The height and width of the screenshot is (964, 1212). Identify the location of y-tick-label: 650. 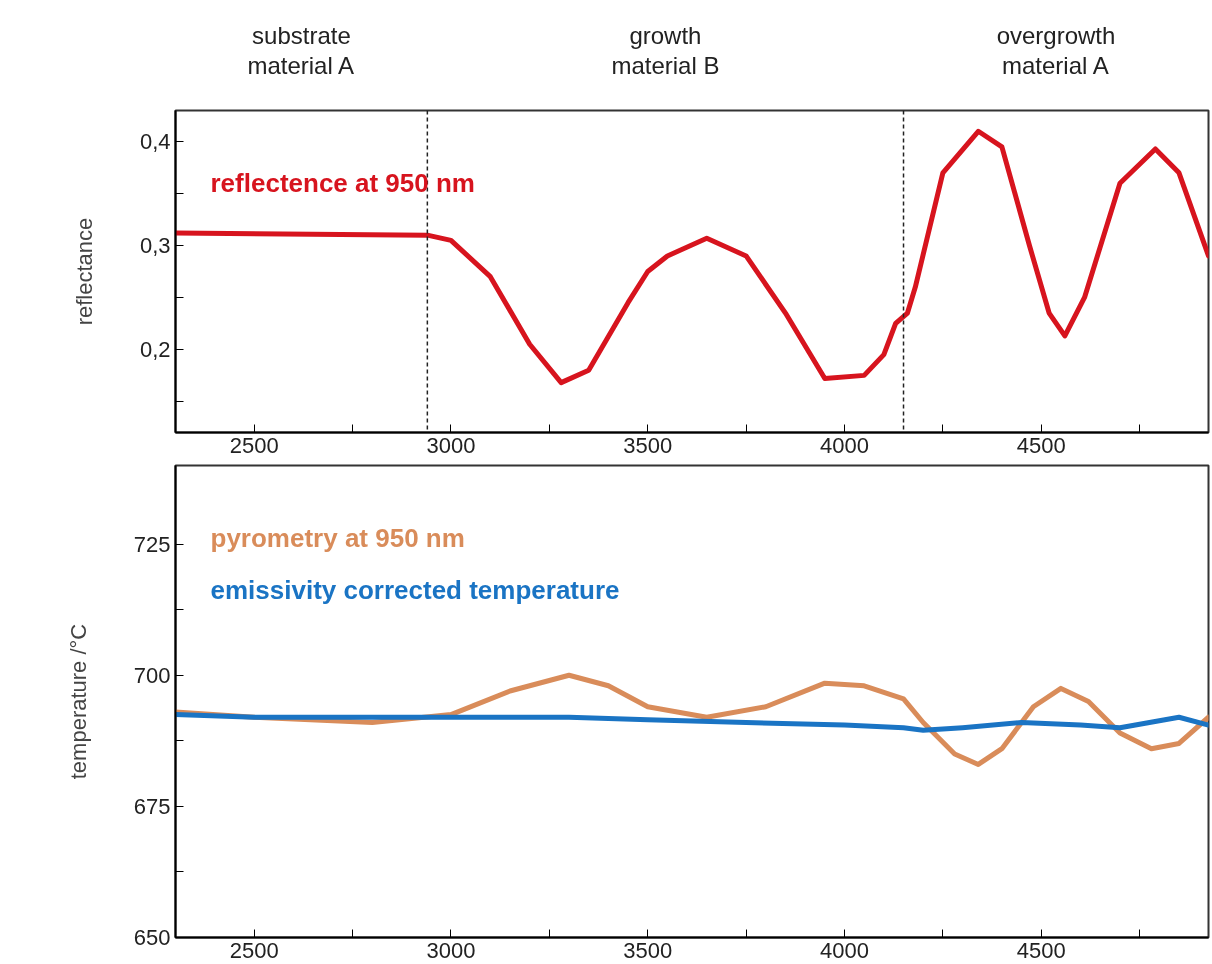
(152, 937).